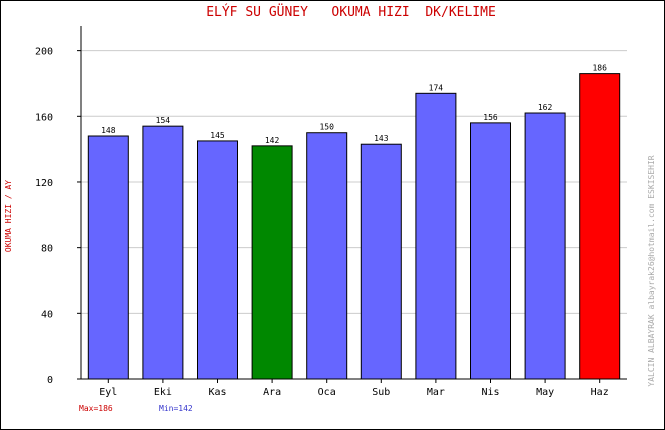 The width and height of the screenshot is (665, 430). What do you see at coordinates (50, 380) in the screenshot?
I see `y-tick-label: 0` at bounding box center [50, 380].